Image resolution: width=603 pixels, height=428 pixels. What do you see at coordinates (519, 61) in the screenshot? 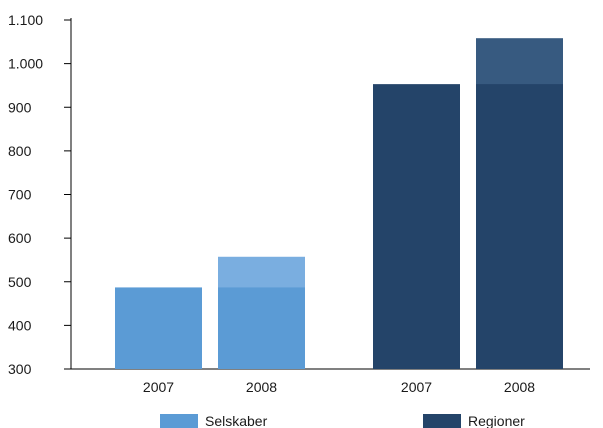
I see `bar-increase-segment-regioner-2008` at bounding box center [519, 61].